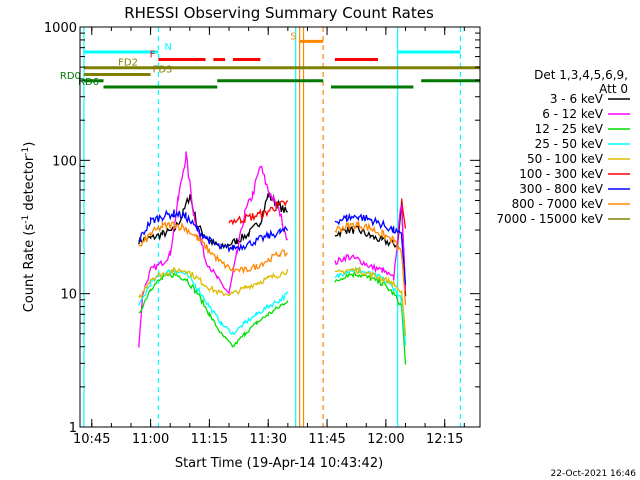 The height and width of the screenshot is (480, 640). What do you see at coordinates (163, 70) in the screenshot?
I see `flag-label: FD3` at bounding box center [163, 70].